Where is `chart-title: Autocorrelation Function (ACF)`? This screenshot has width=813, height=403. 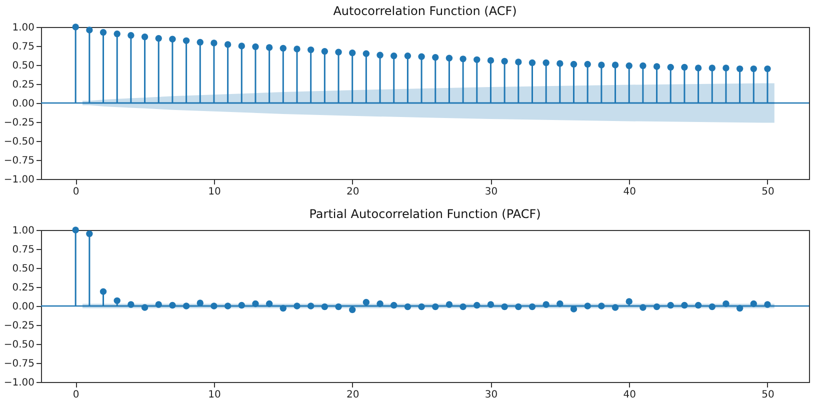
chart-title: Autocorrelation Function (ACF) is located at coordinates (425, 11).